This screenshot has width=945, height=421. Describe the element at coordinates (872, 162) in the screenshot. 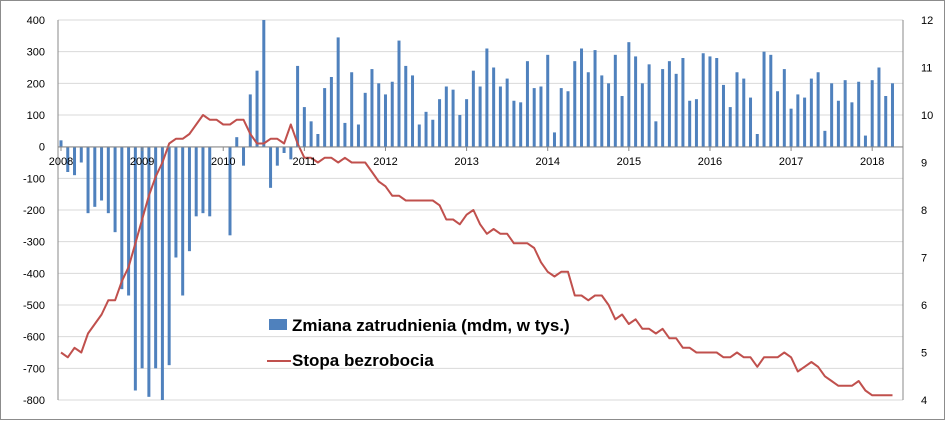

I see `x-tick-label: 2018` at that location.